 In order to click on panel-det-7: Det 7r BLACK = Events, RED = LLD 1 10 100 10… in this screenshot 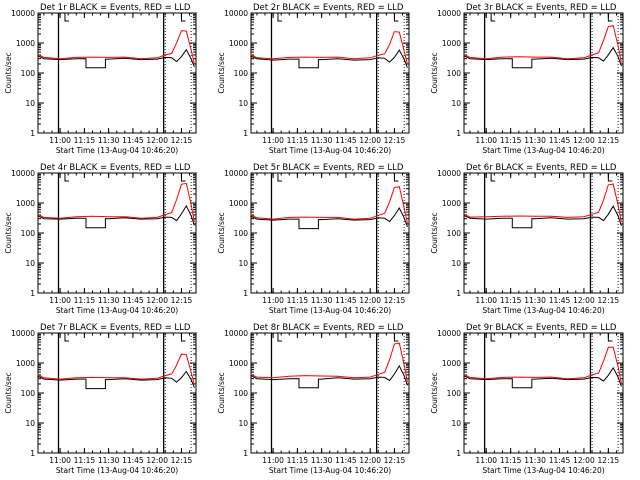, I will do `click(100, 399)`.